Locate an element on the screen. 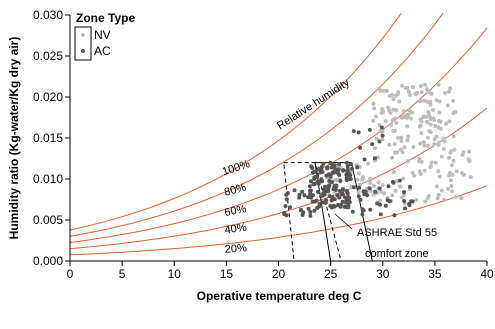 The width and height of the screenshot is (495, 329). x-tick-label: 0 is located at coordinates (70, 274).